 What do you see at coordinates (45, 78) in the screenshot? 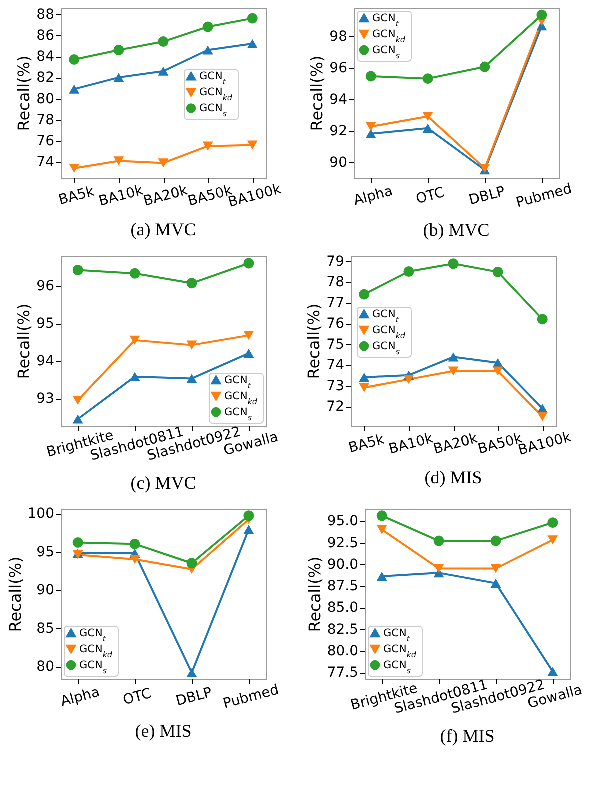
I see `y-tick-label: 82` at bounding box center [45, 78].